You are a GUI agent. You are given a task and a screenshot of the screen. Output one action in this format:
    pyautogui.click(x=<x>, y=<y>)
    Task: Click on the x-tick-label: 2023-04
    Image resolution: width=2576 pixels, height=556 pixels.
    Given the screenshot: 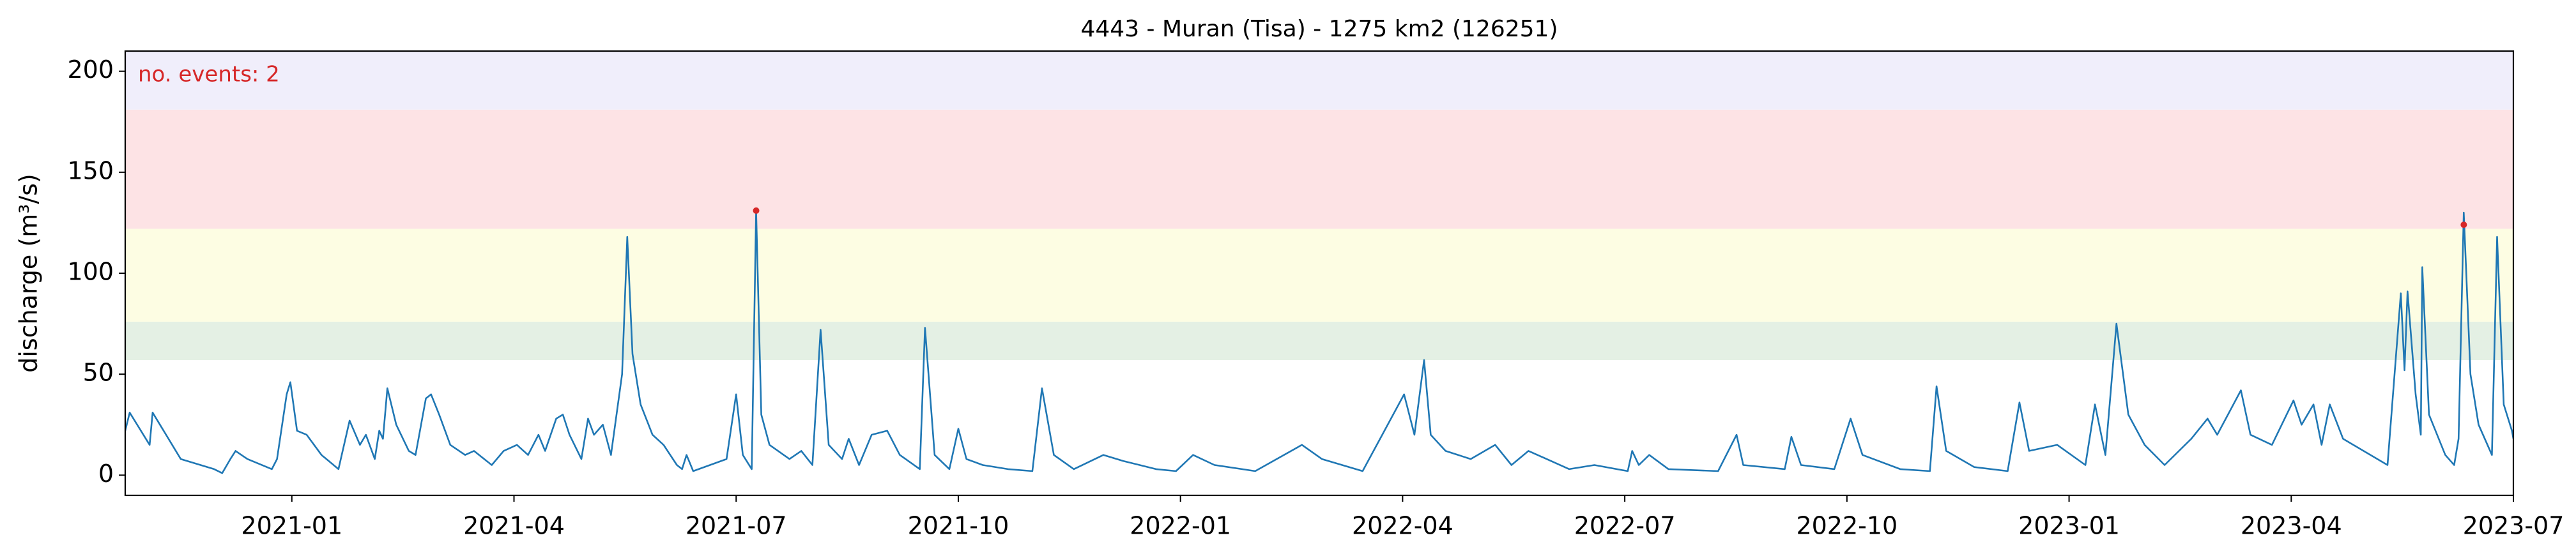 What is the action you would take?
    pyautogui.click(x=2291, y=526)
    